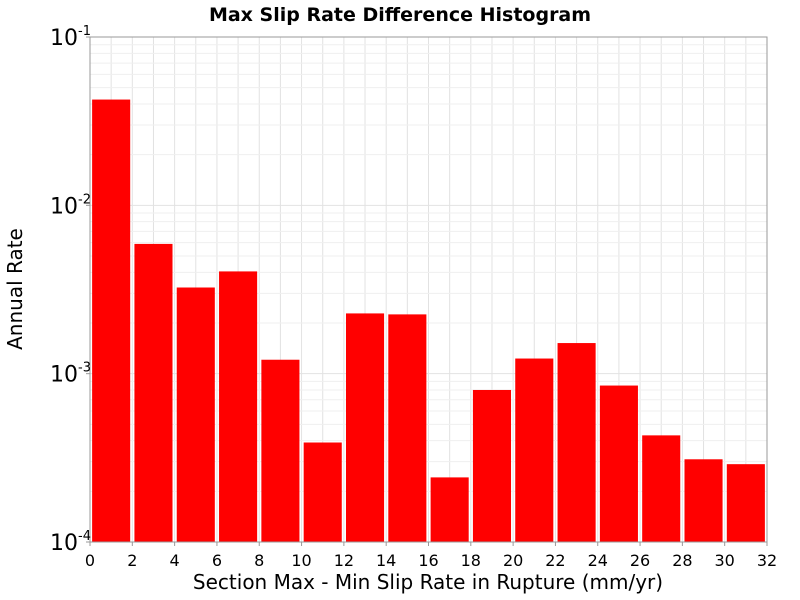 The width and height of the screenshot is (800, 600). I want to click on x-tick-label: 0, so click(90, 560).